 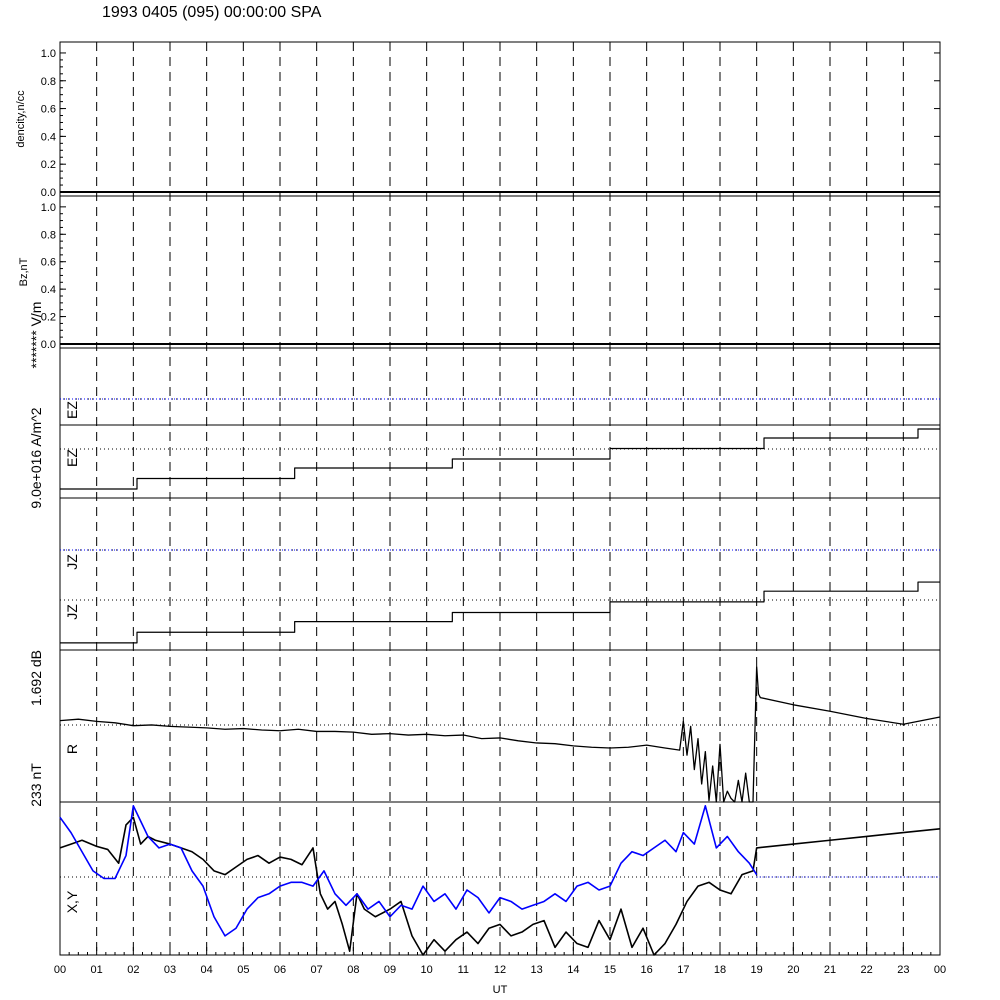 What do you see at coordinates (683, 970) in the screenshot?
I see `x-tick-label: 17` at bounding box center [683, 970].